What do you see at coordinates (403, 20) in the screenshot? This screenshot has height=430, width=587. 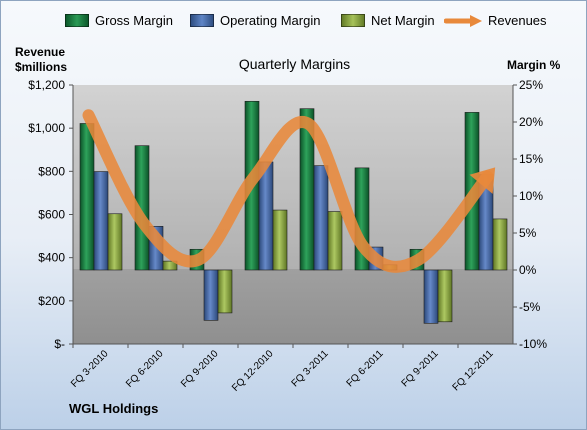 I see `legend-net-label: Net Margin` at bounding box center [403, 20].